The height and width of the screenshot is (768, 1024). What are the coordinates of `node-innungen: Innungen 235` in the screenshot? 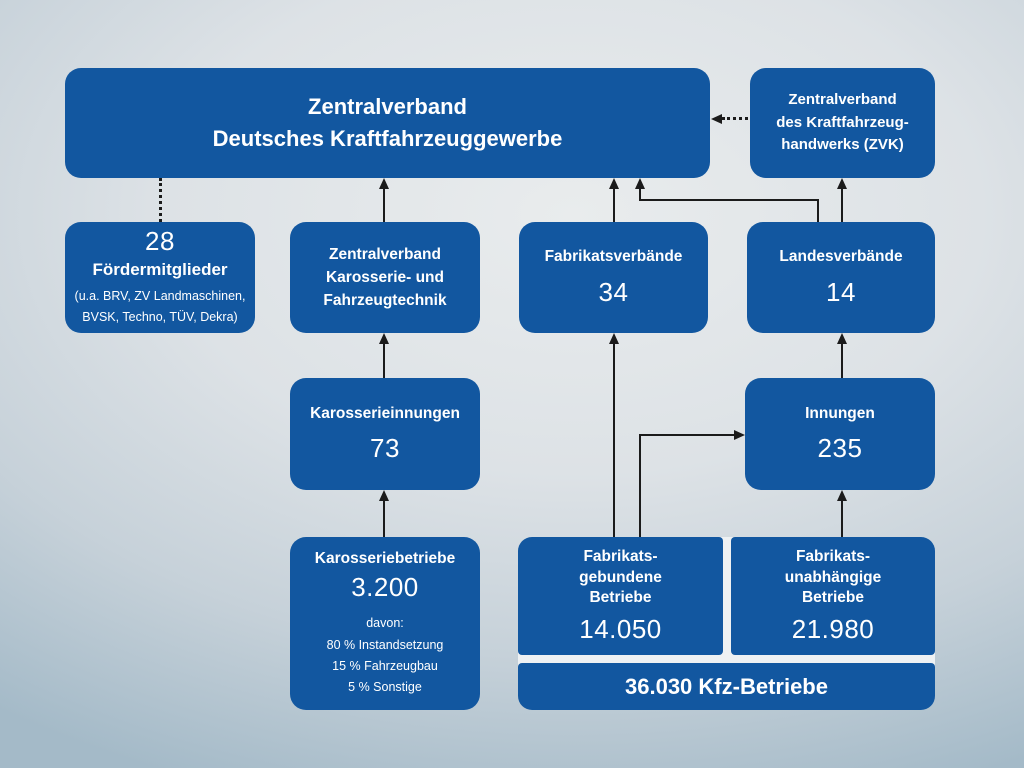 It's located at (840, 434).